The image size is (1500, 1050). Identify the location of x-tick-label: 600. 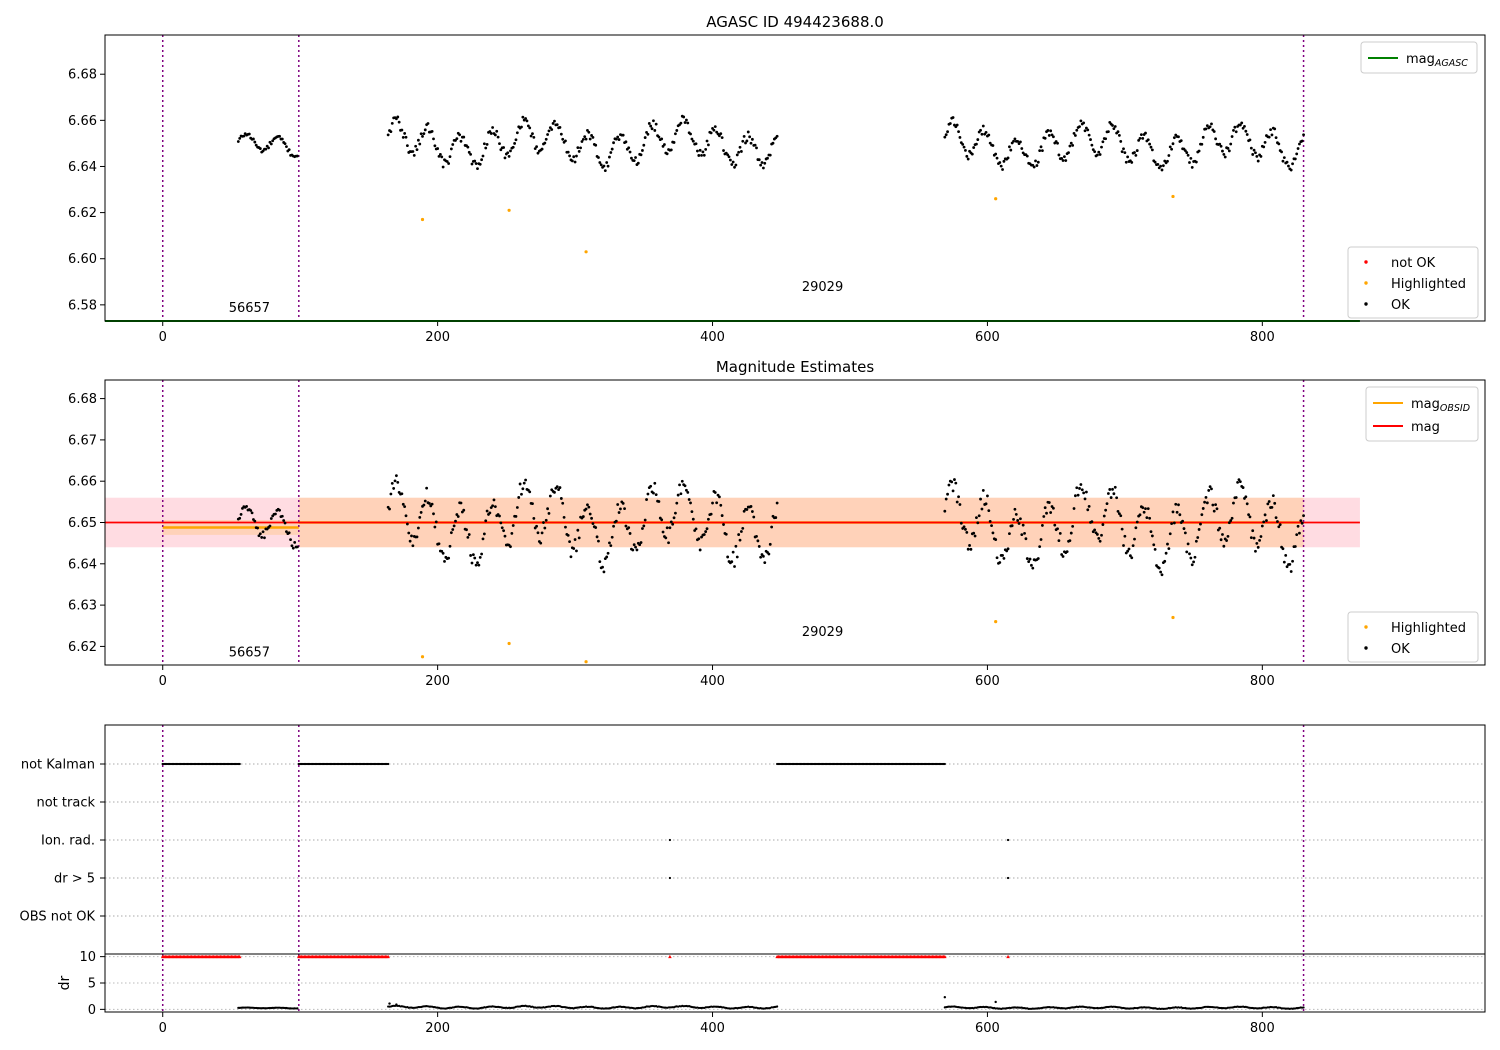
(987, 1028).